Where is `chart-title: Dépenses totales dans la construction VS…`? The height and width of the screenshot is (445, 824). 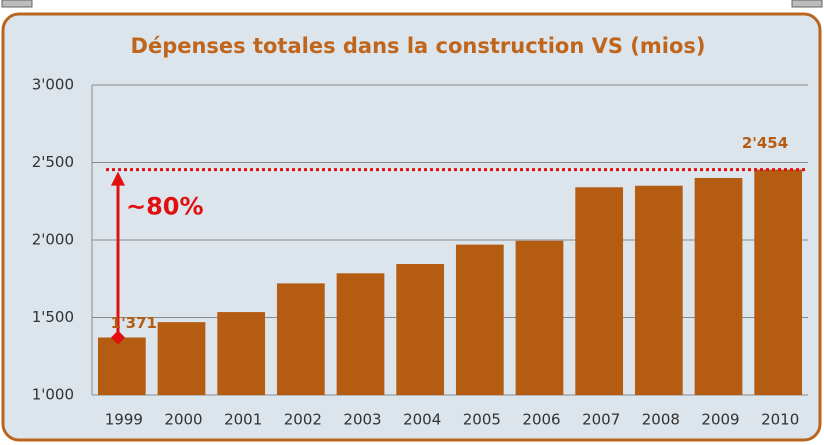 chart-title: Dépenses totales dans la construction VS… is located at coordinates (418, 46).